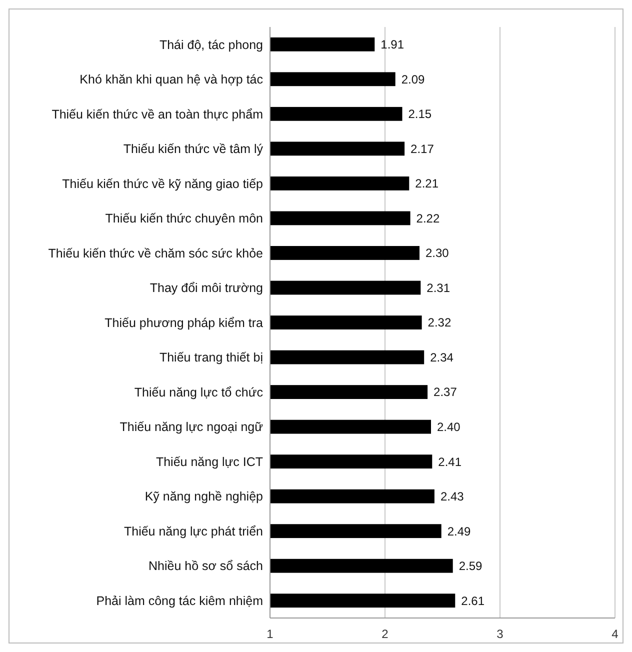 The image size is (632, 652). I want to click on data-label: 2.43, so click(452, 497).